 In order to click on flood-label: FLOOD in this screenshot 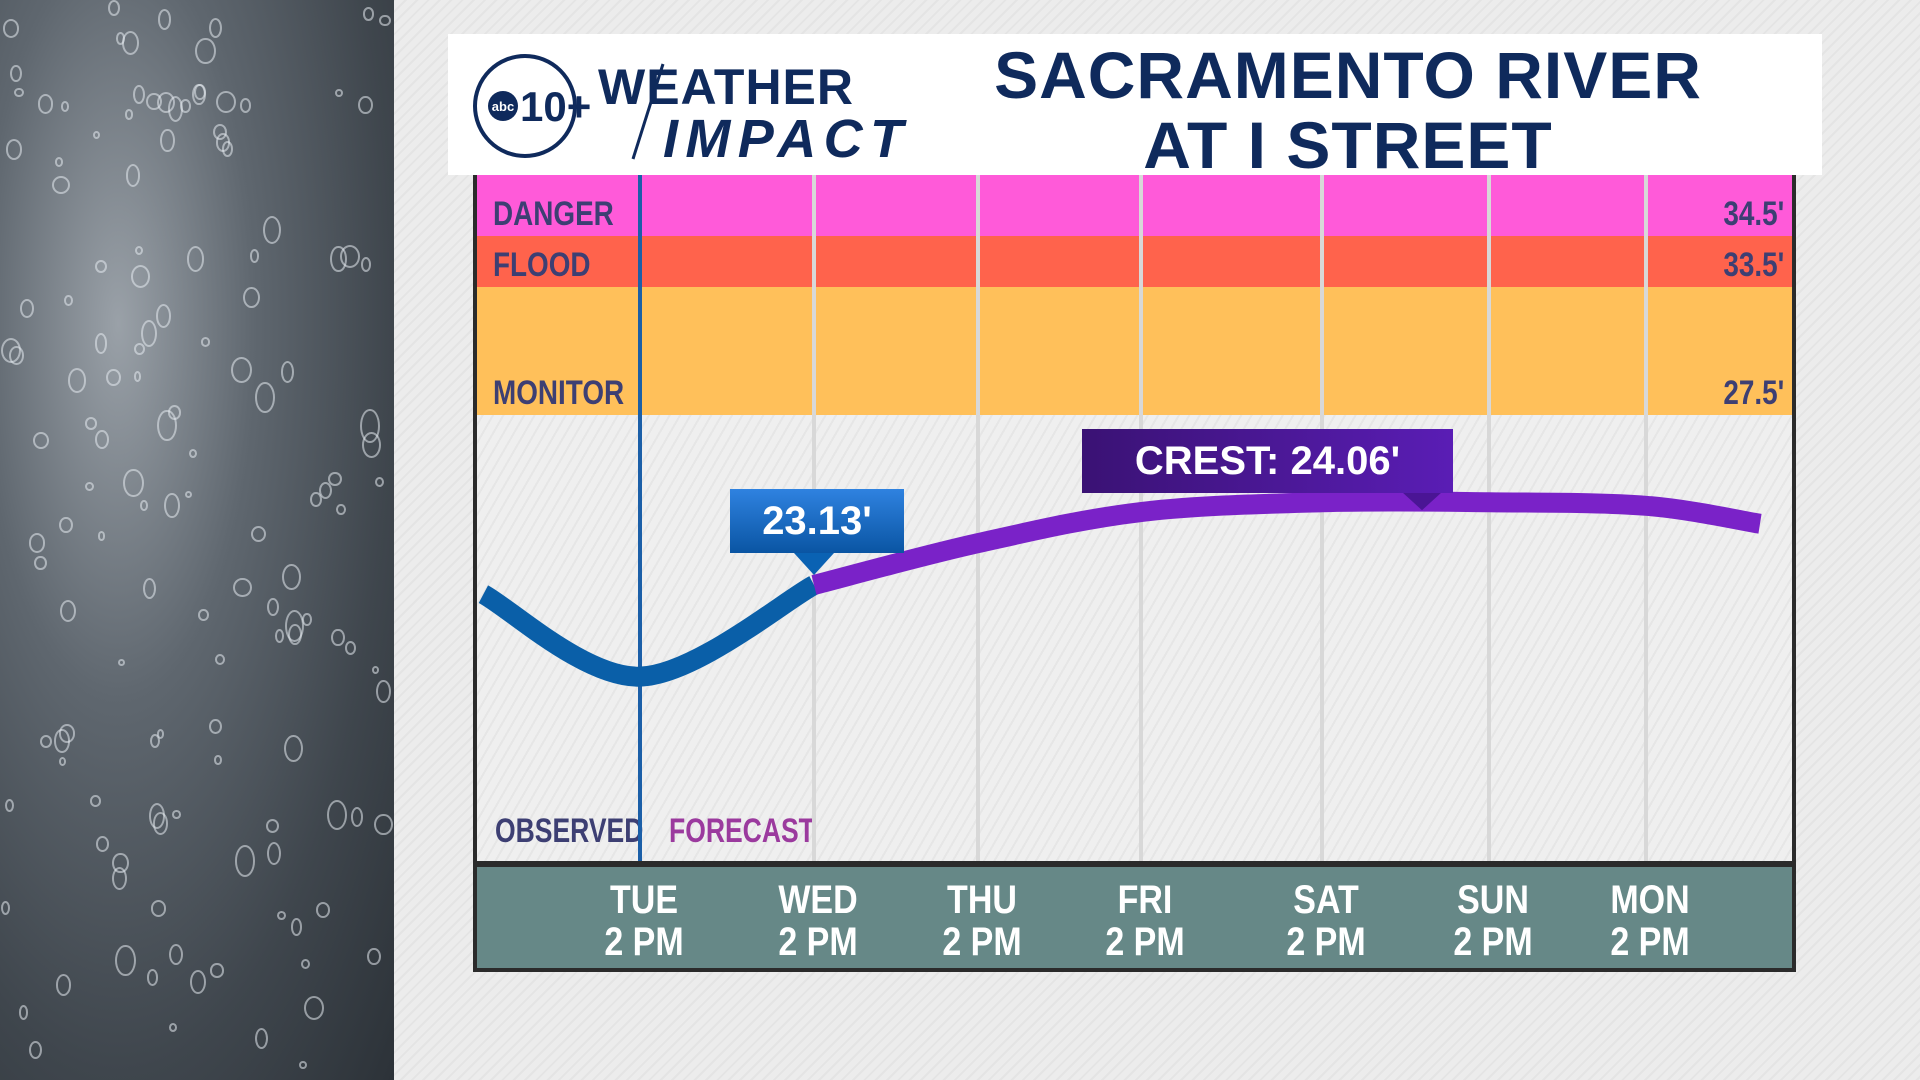, I will do `click(542, 265)`.